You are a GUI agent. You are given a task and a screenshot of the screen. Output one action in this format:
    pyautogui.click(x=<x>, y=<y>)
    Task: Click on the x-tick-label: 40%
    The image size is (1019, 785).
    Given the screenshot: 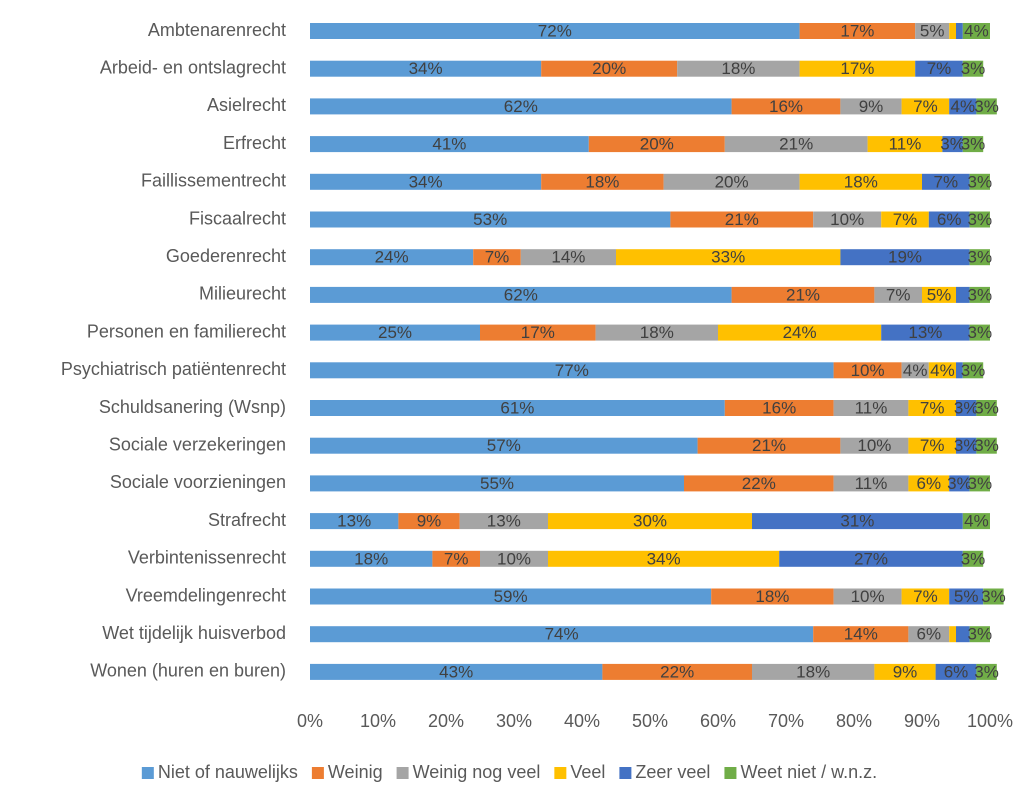 What is the action you would take?
    pyautogui.click(x=582, y=721)
    